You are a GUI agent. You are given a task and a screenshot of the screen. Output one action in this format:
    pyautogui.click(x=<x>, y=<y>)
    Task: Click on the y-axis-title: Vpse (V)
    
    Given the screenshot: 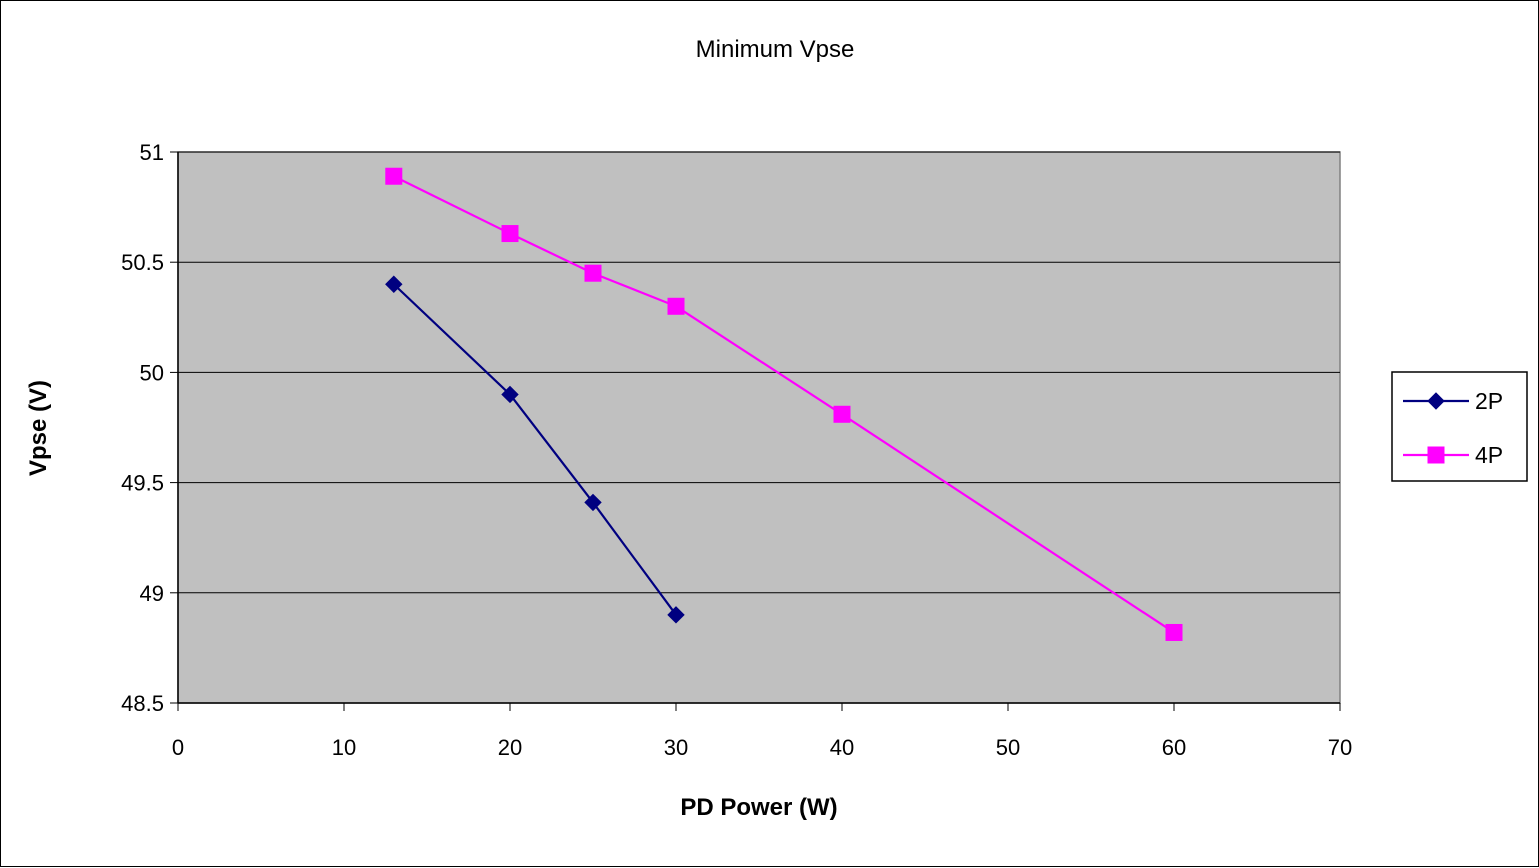 What is the action you would take?
    pyautogui.click(x=38, y=428)
    